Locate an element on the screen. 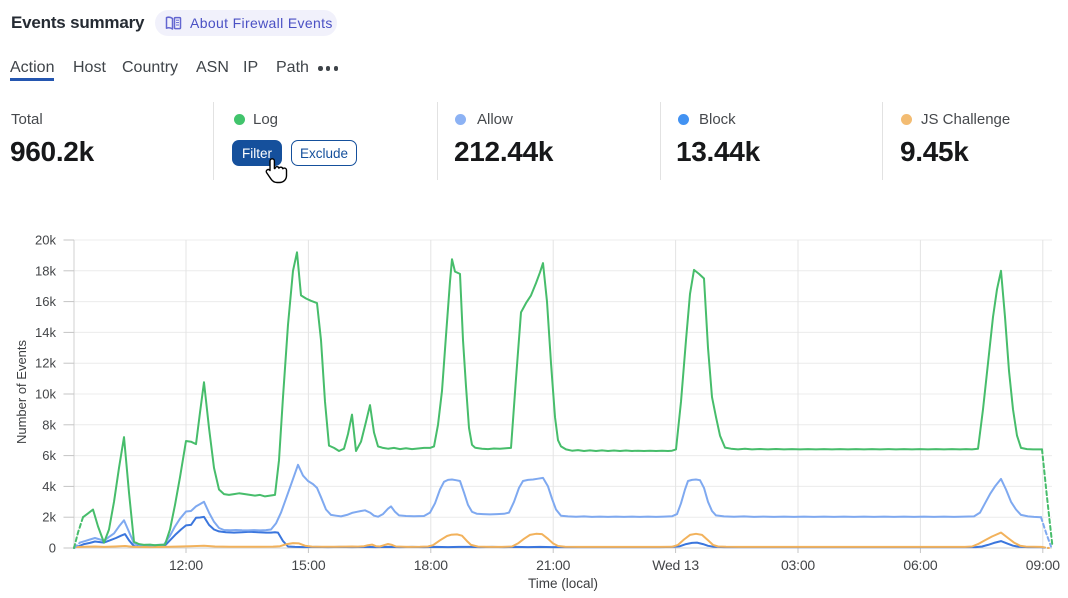  svg-text: 0 is located at coordinates (52, 548).